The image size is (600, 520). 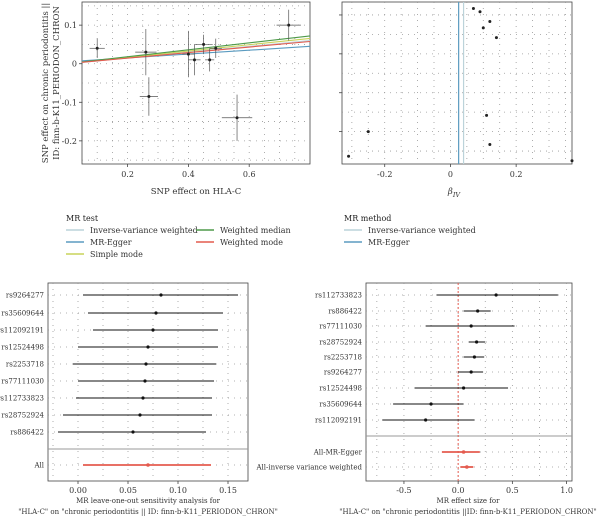 What do you see at coordinates (111, 242) in the screenshot?
I see `mr-test-legend-item-label: MR-Egger` at bounding box center [111, 242].